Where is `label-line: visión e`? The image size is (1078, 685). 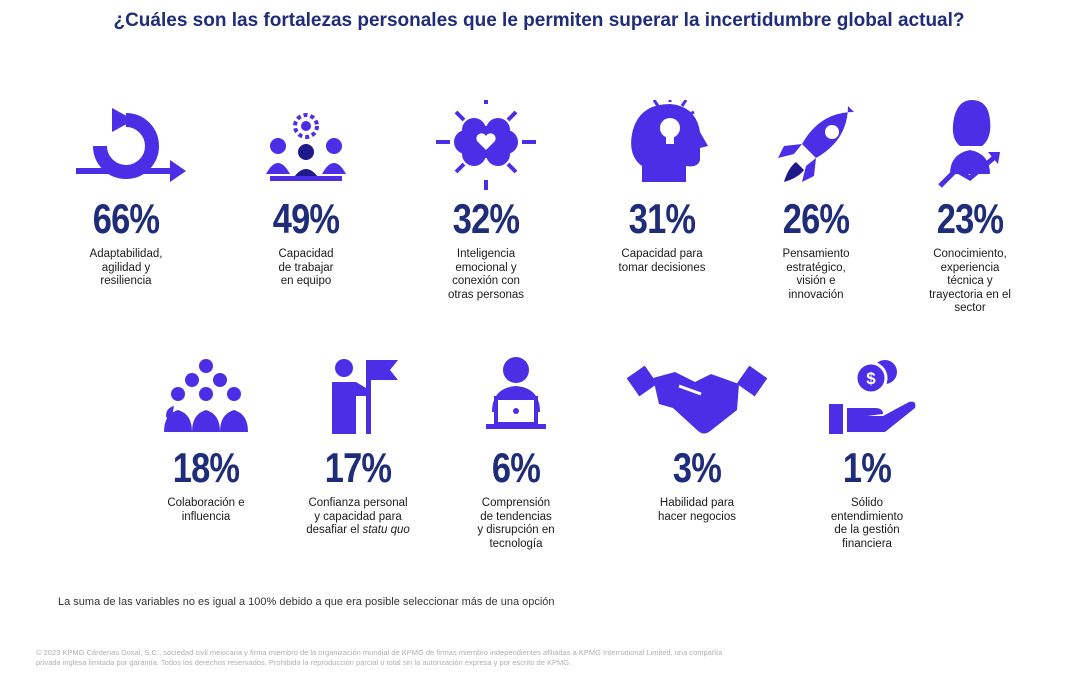
label-line: visión e is located at coordinates (816, 281).